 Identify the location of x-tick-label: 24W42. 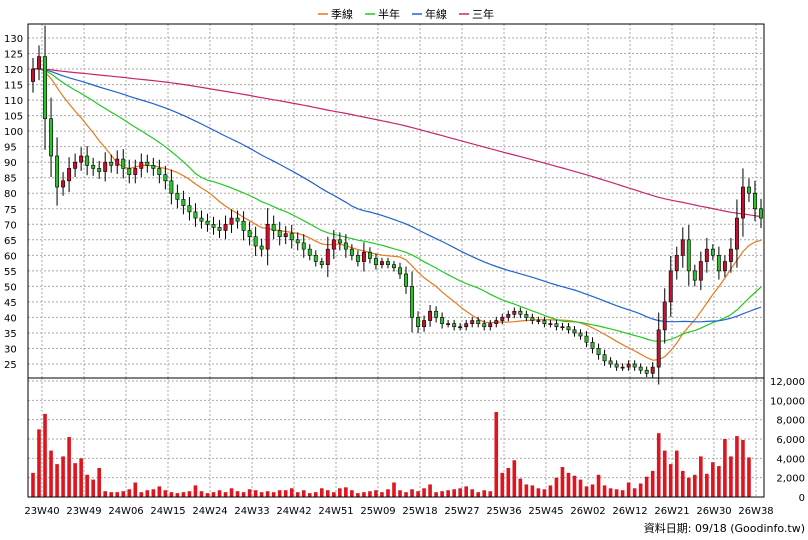
(293, 511).